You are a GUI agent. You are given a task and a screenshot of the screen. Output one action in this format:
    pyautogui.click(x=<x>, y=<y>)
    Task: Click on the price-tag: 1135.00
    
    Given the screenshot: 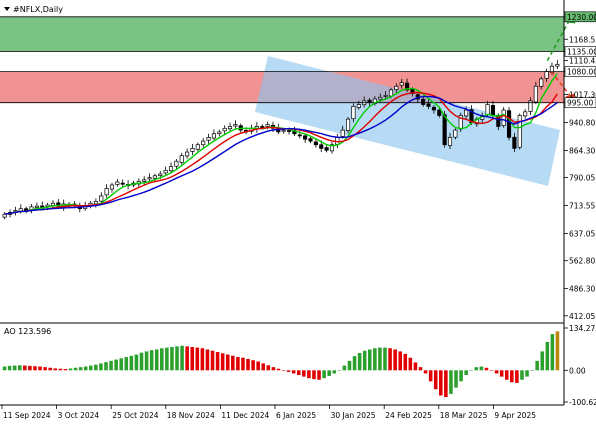 What is the action you would take?
    pyautogui.click(x=580, y=51)
    